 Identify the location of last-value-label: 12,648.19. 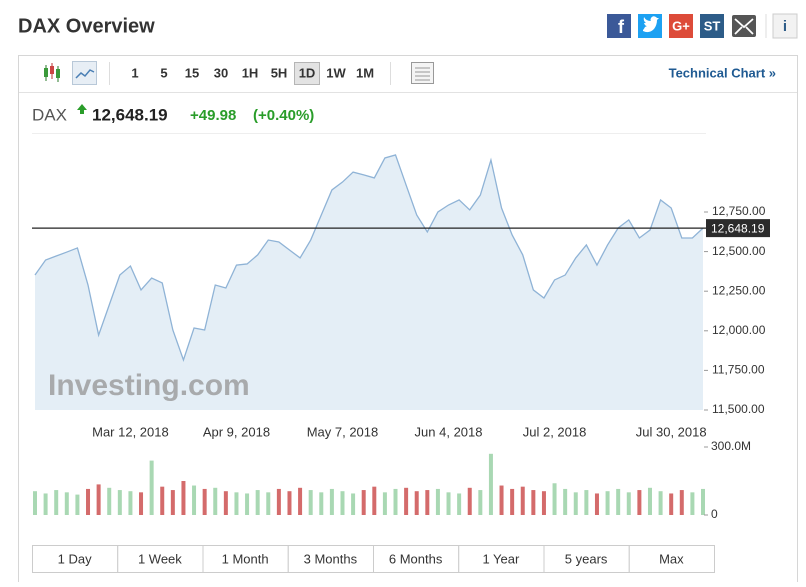
(738, 228).